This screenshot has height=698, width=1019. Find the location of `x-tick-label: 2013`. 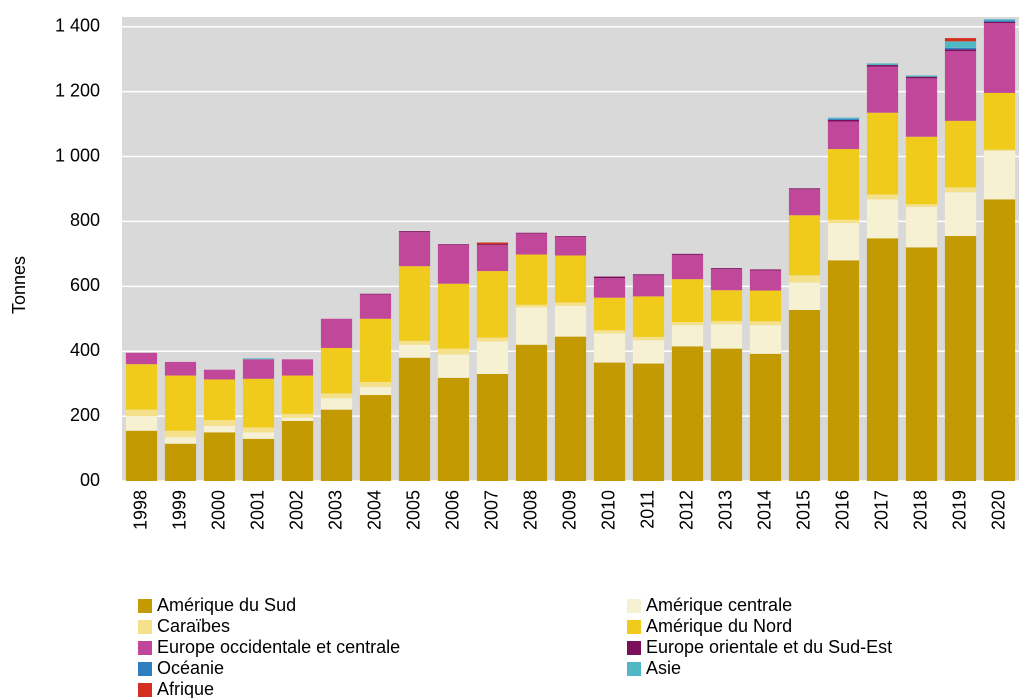

x-tick-label: 2013 is located at coordinates (725, 510).